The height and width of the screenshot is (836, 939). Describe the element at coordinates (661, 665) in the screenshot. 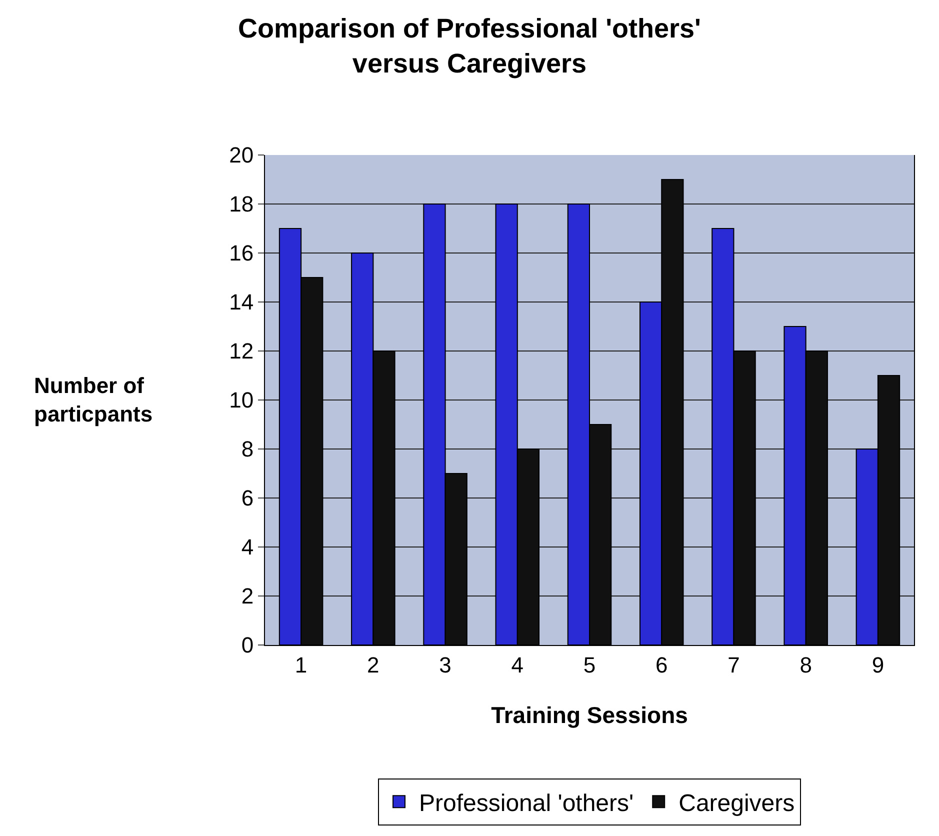

I see `x-tick-label: 6` at that location.